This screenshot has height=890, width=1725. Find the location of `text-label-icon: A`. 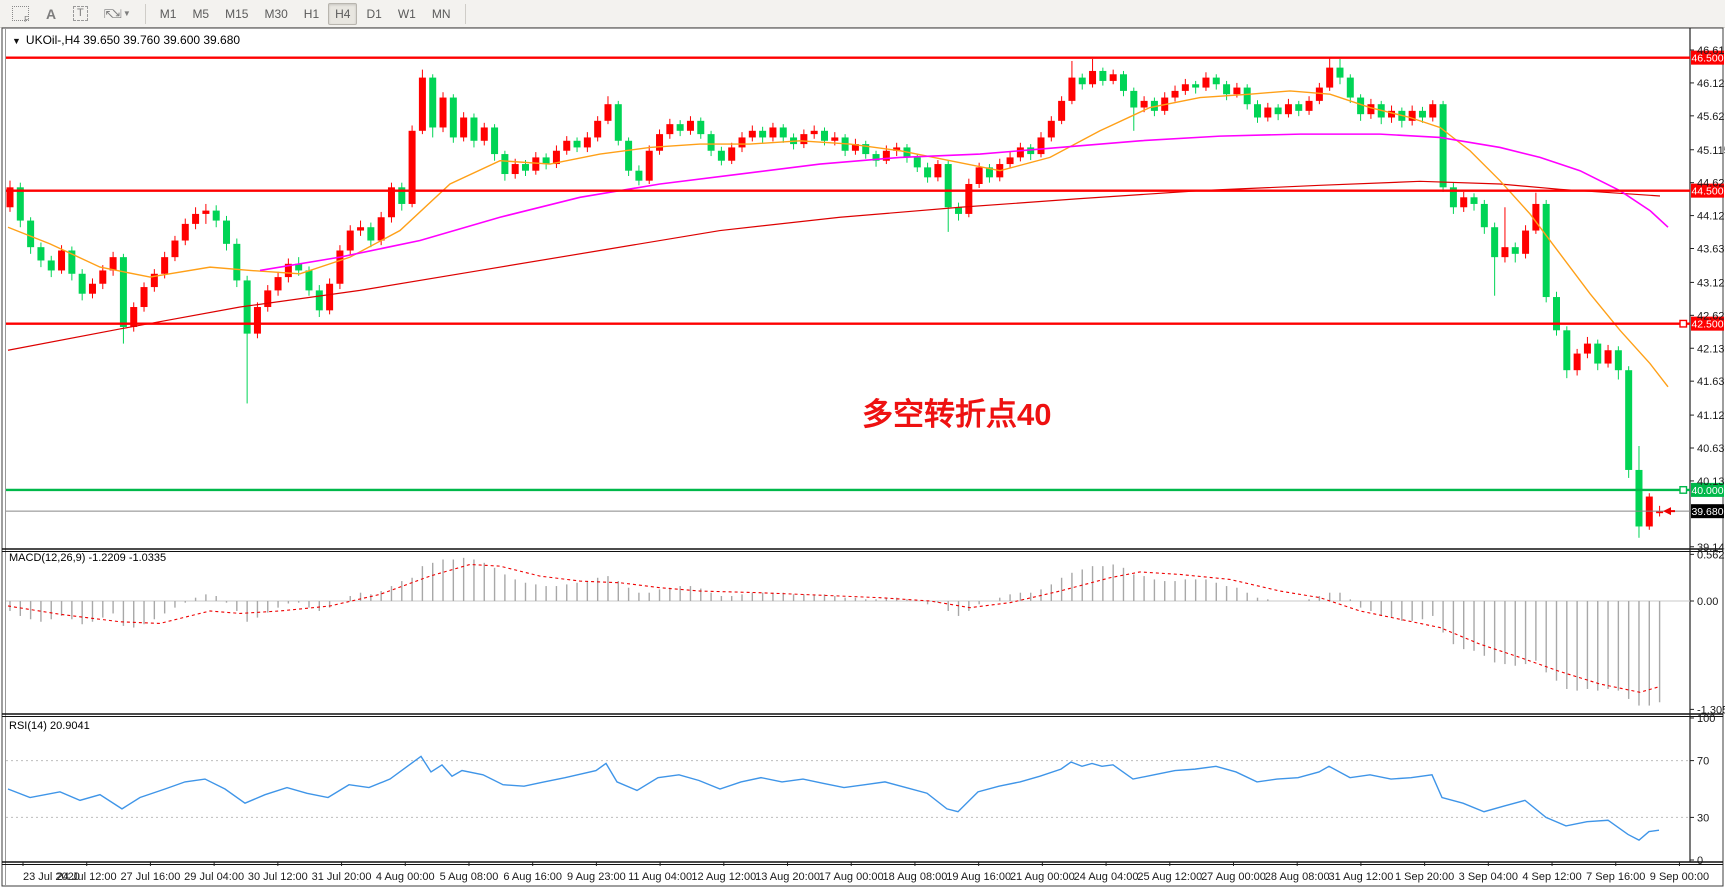

text-label-icon: A is located at coordinates (51, 13).